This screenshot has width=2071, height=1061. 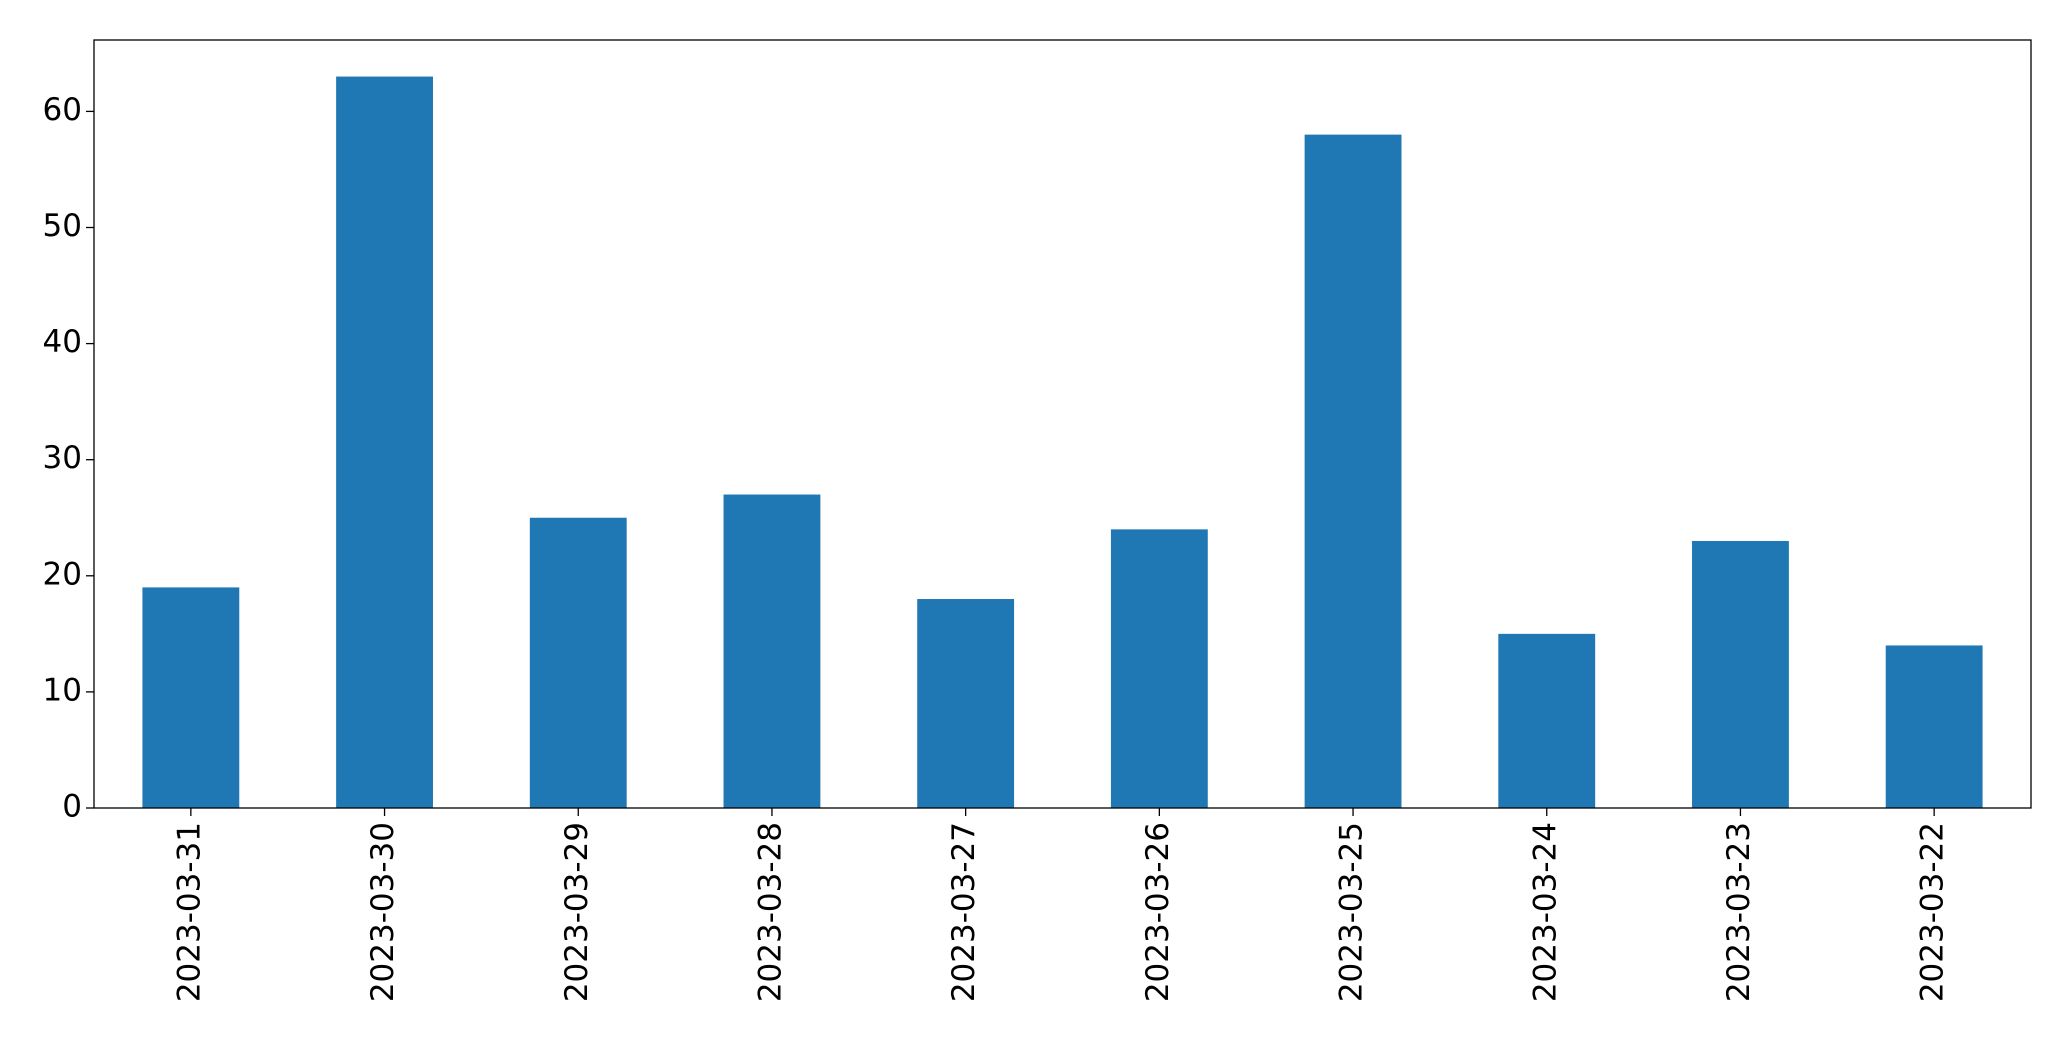 What do you see at coordinates (189, 912) in the screenshot?
I see `x-tick-label: 2023-03-31` at bounding box center [189, 912].